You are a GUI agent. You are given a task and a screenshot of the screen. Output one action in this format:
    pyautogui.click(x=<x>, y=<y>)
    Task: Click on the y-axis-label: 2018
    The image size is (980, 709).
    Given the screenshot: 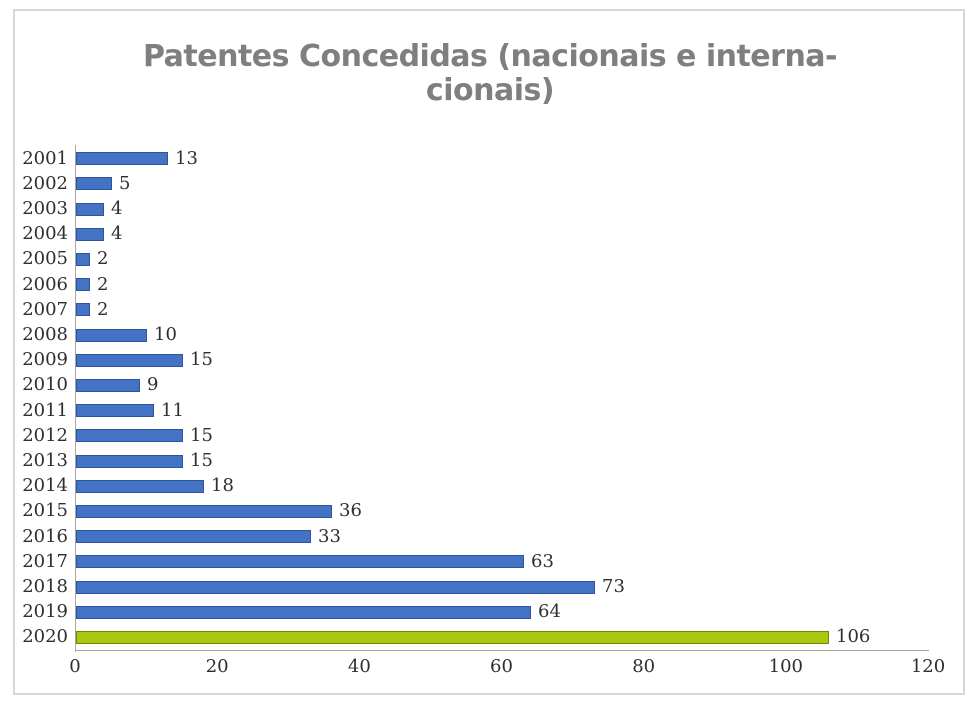 What is the action you would take?
    pyautogui.click(x=45, y=586)
    